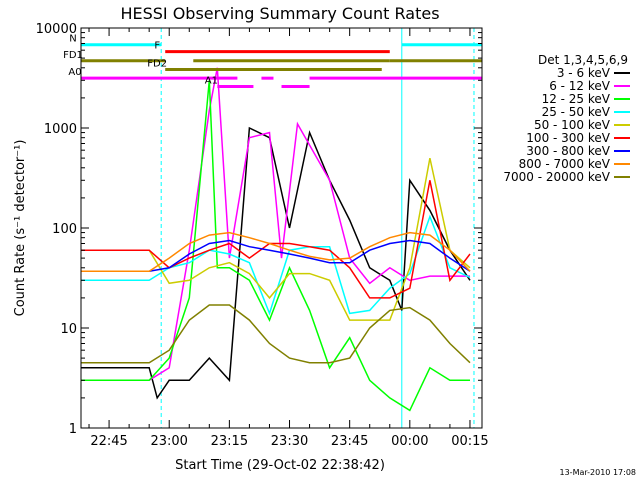  I want to click on annotation-label: A0, so click(74, 72).